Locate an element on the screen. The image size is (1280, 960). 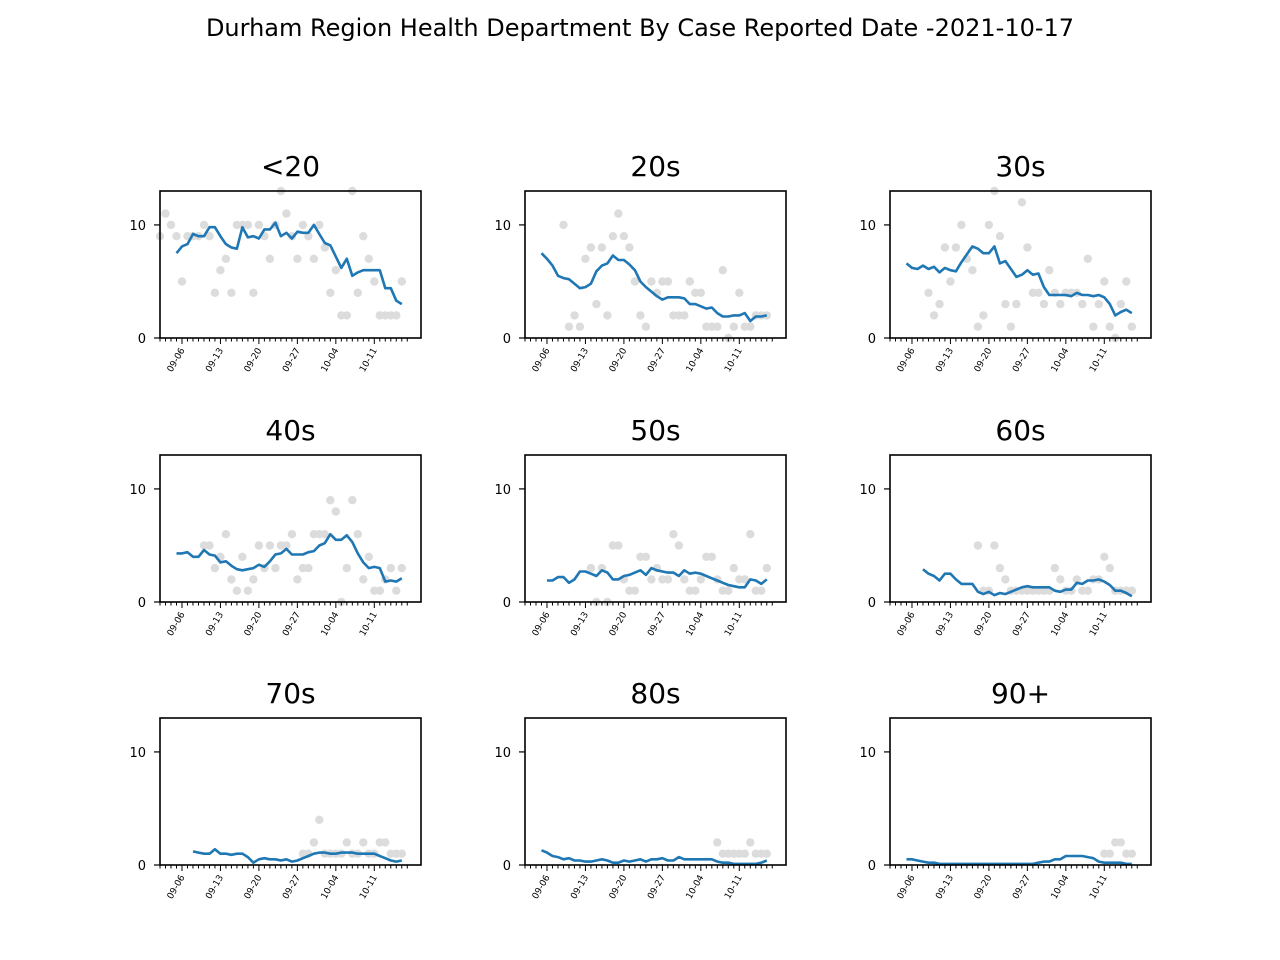
subplot-4: 40s 0 10 09-06 09-13 09-20 09-27 10-04 10-11 is located at coordinates (275, 526).